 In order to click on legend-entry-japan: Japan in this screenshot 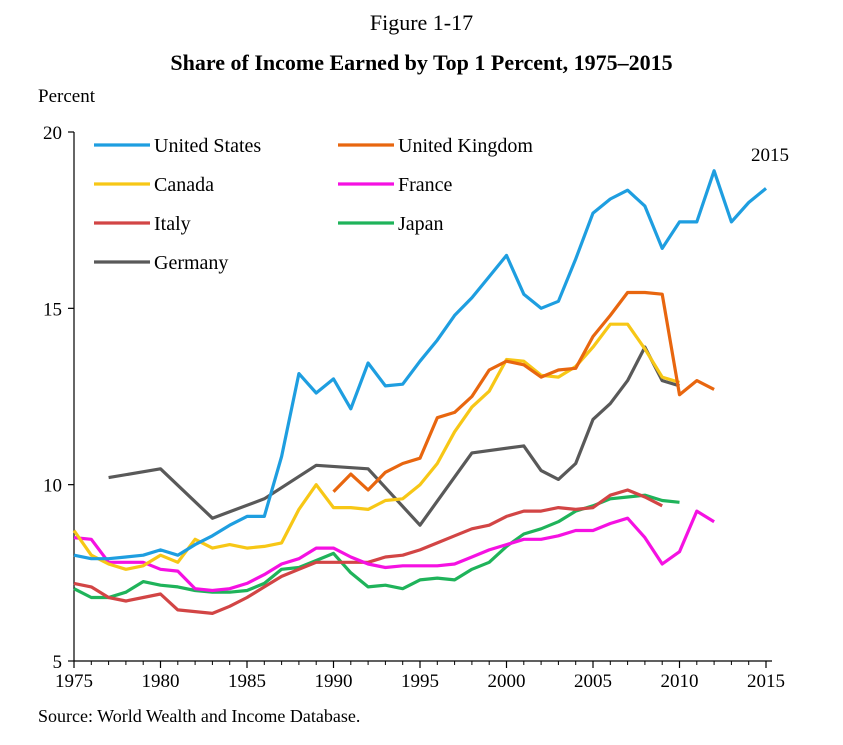, I will do `click(391, 224)`.